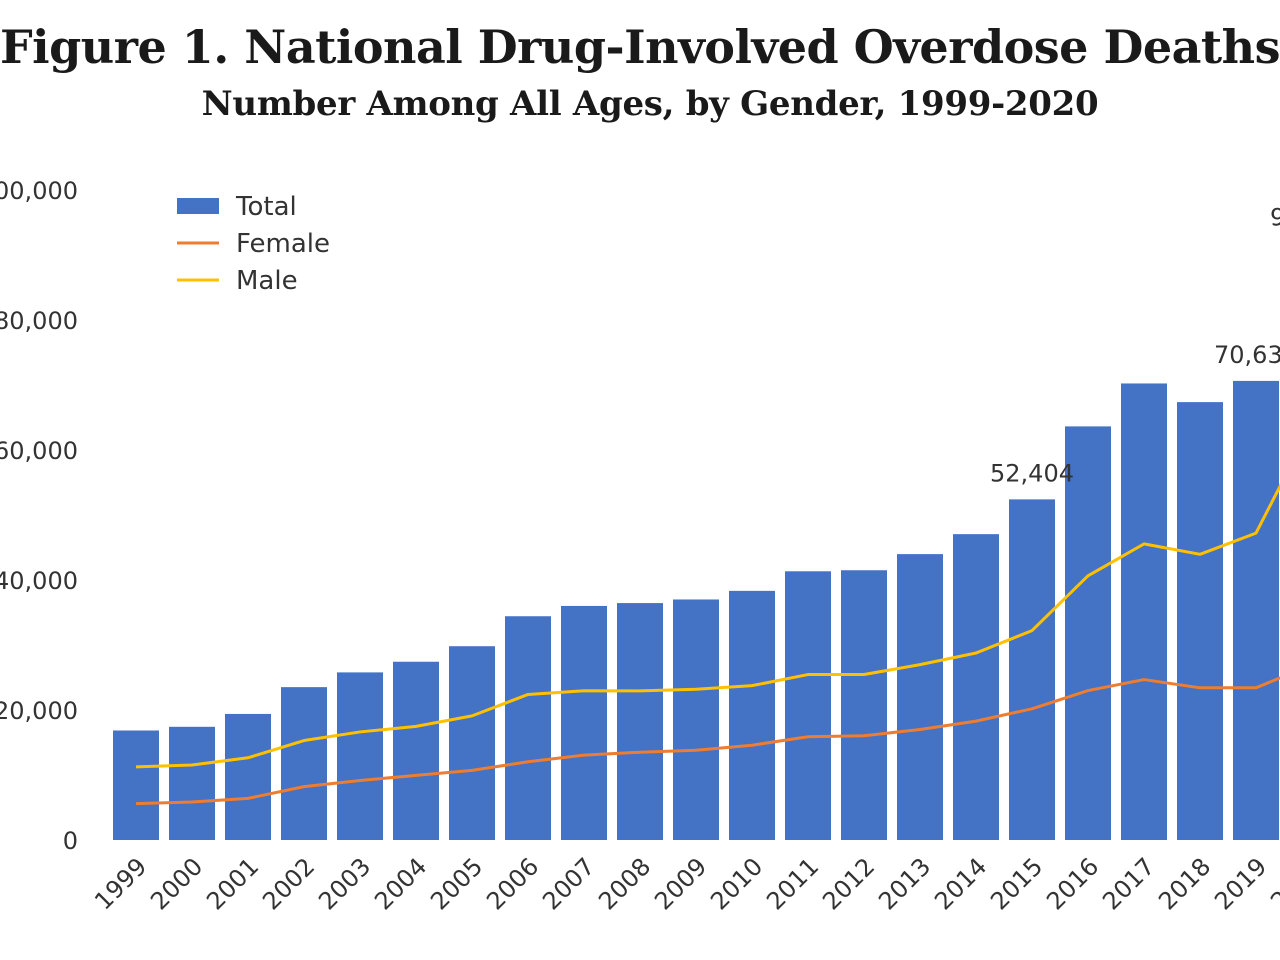 This screenshot has width=1280, height=960. What do you see at coordinates (792, 883) in the screenshot?
I see `x-tick-label: 2011` at bounding box center [792, 883].